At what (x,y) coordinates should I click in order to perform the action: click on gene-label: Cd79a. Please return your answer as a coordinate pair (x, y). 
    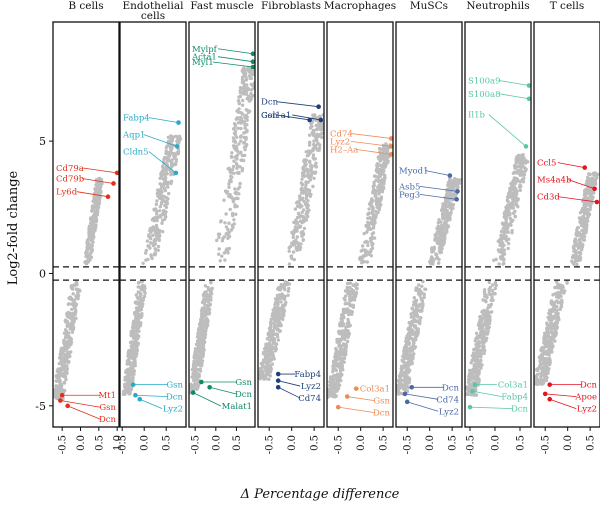
    Looking at the image, I should click on (70, 169).